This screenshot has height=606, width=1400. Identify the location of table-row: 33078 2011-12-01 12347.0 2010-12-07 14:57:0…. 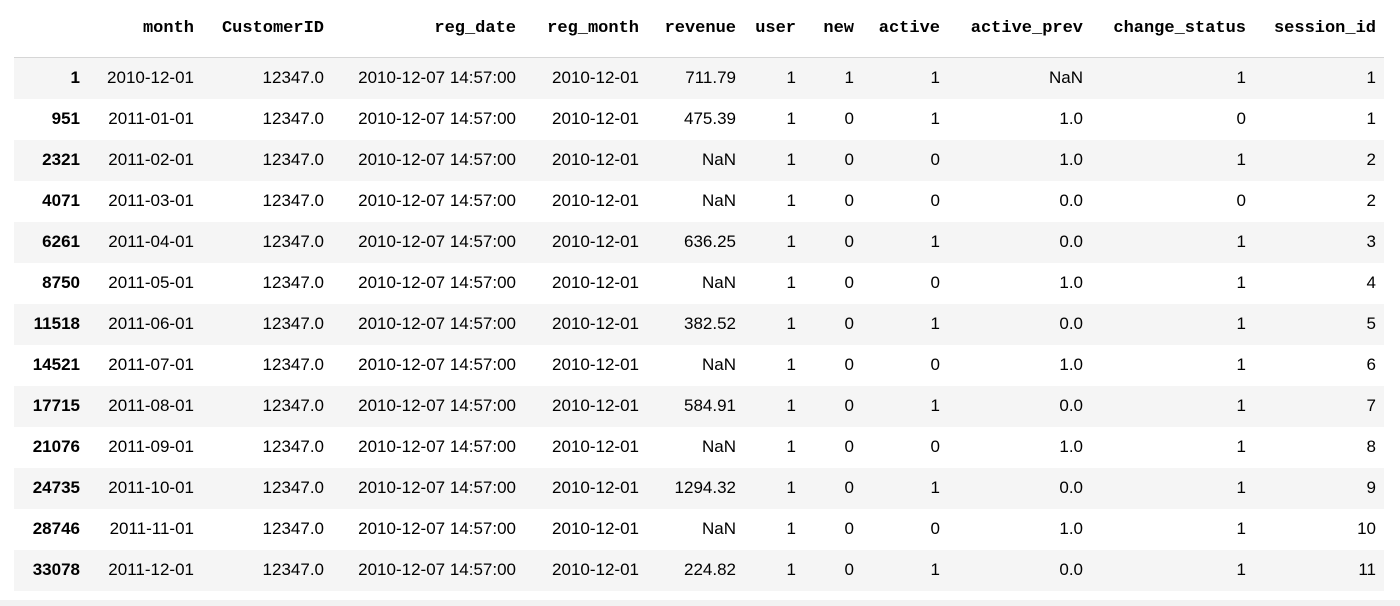
(699, 570).